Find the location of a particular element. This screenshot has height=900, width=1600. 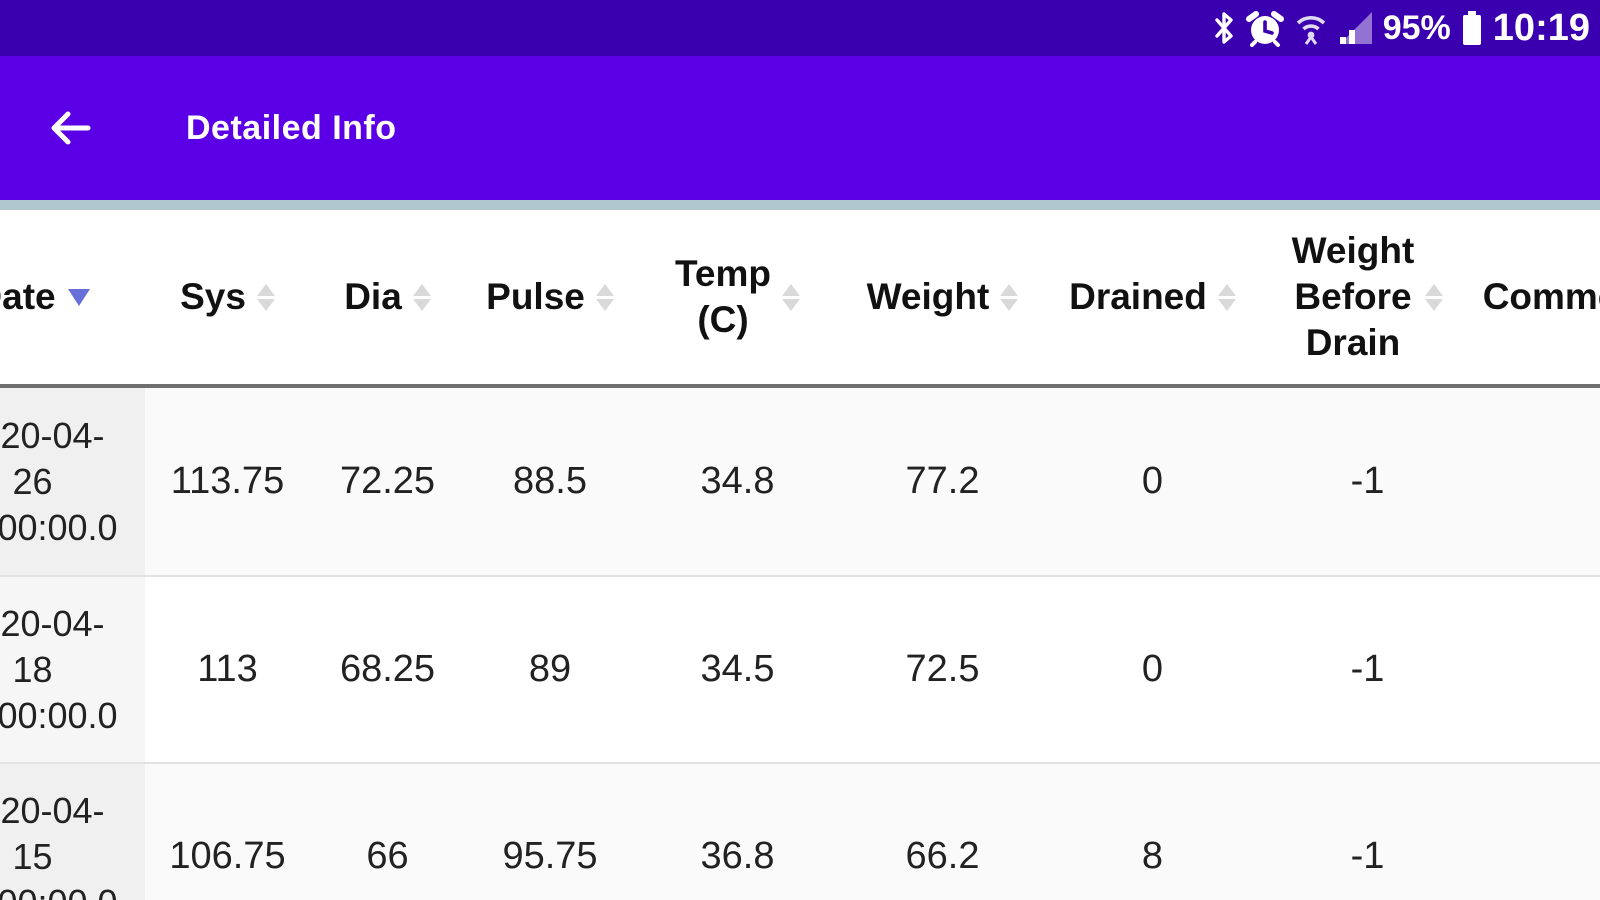

page-title: Detailed Info is located at coordinates (291, 127).